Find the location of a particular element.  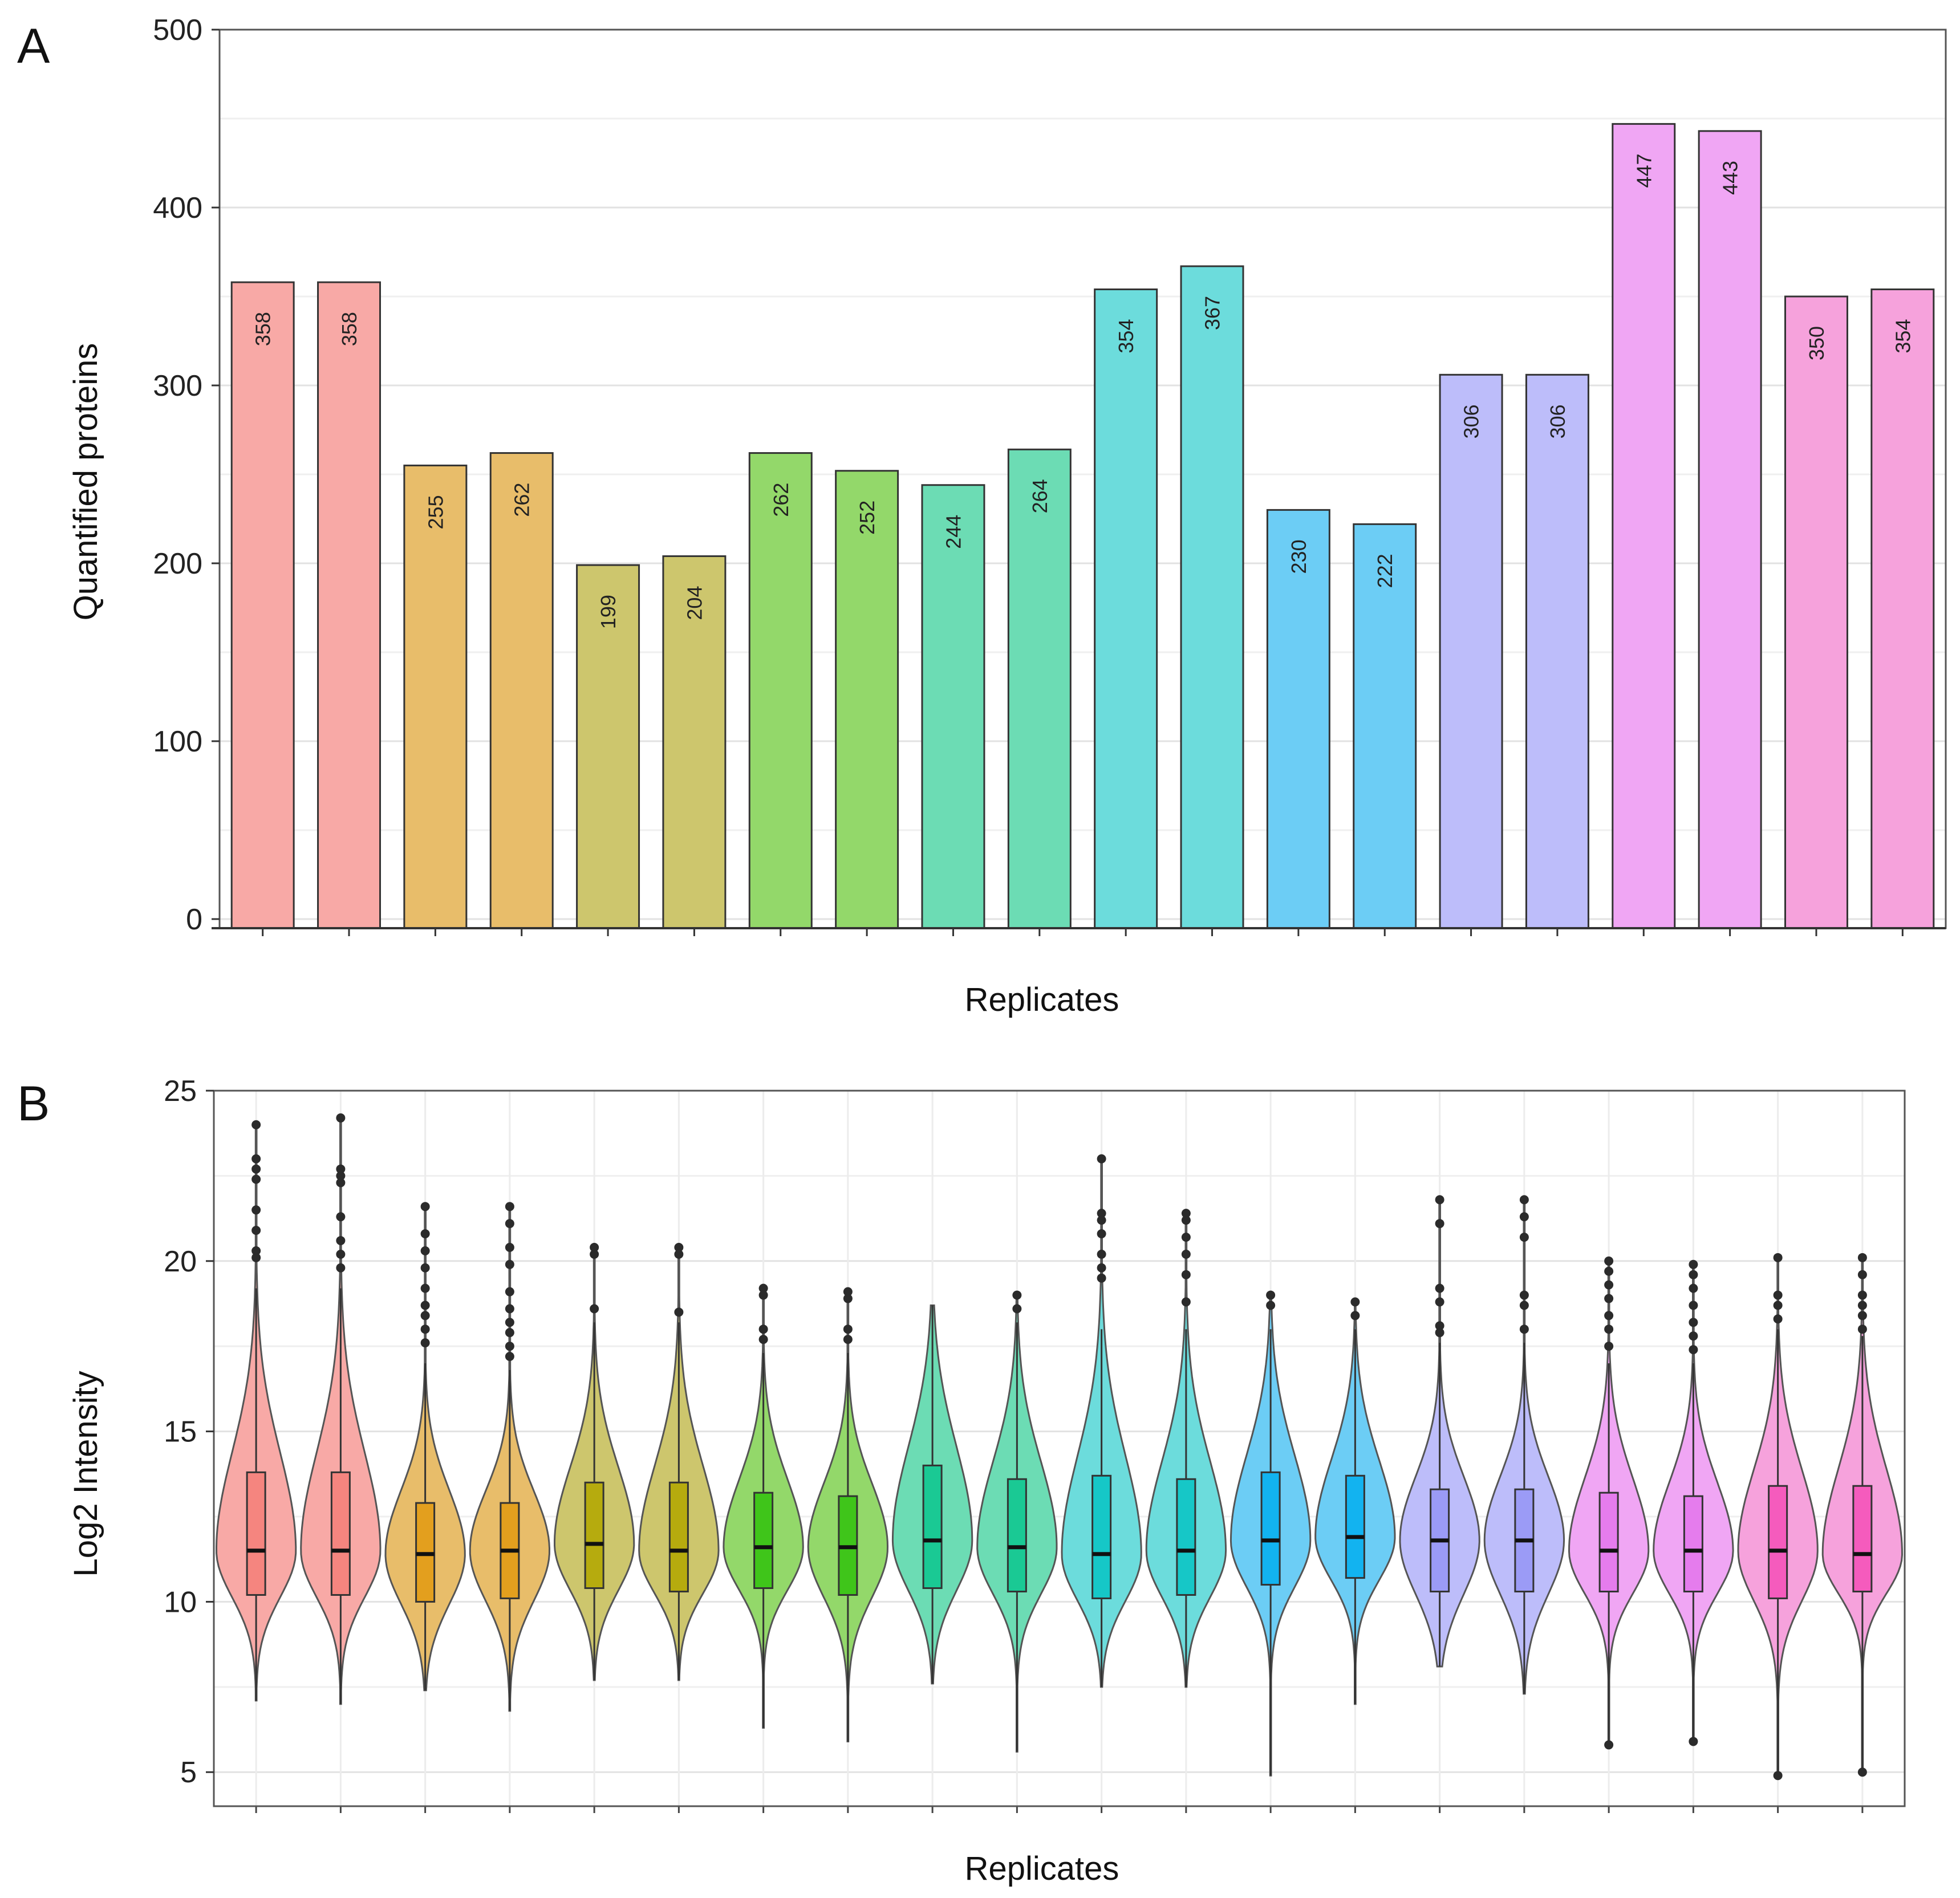

panel-b-x-axis-title: Replicates is located at coordinates (1042, 1868).